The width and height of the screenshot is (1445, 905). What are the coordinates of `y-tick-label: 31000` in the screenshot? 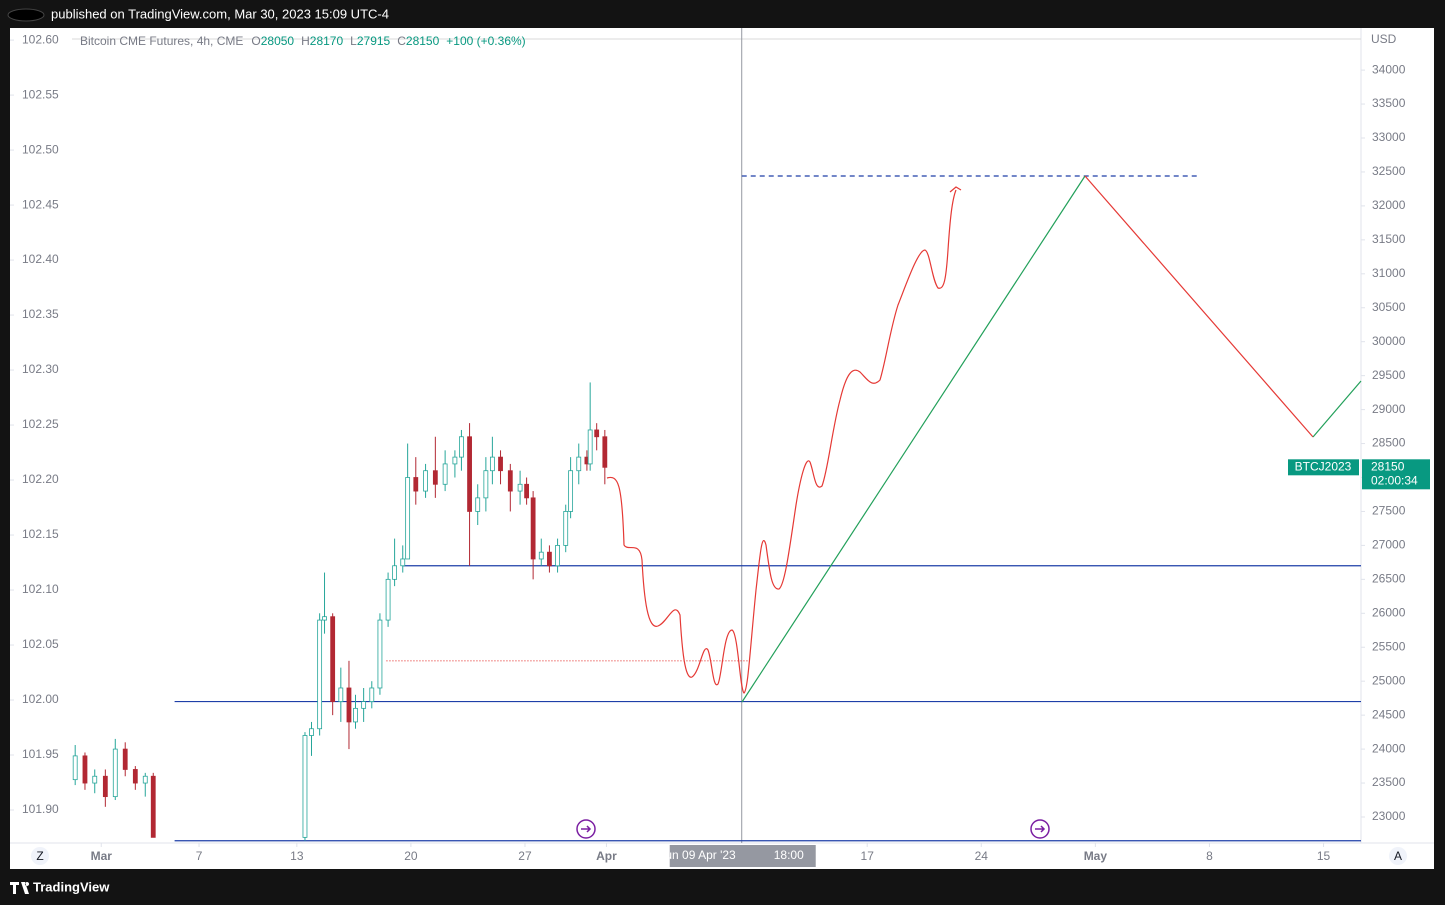 It's located at (1389, 273).